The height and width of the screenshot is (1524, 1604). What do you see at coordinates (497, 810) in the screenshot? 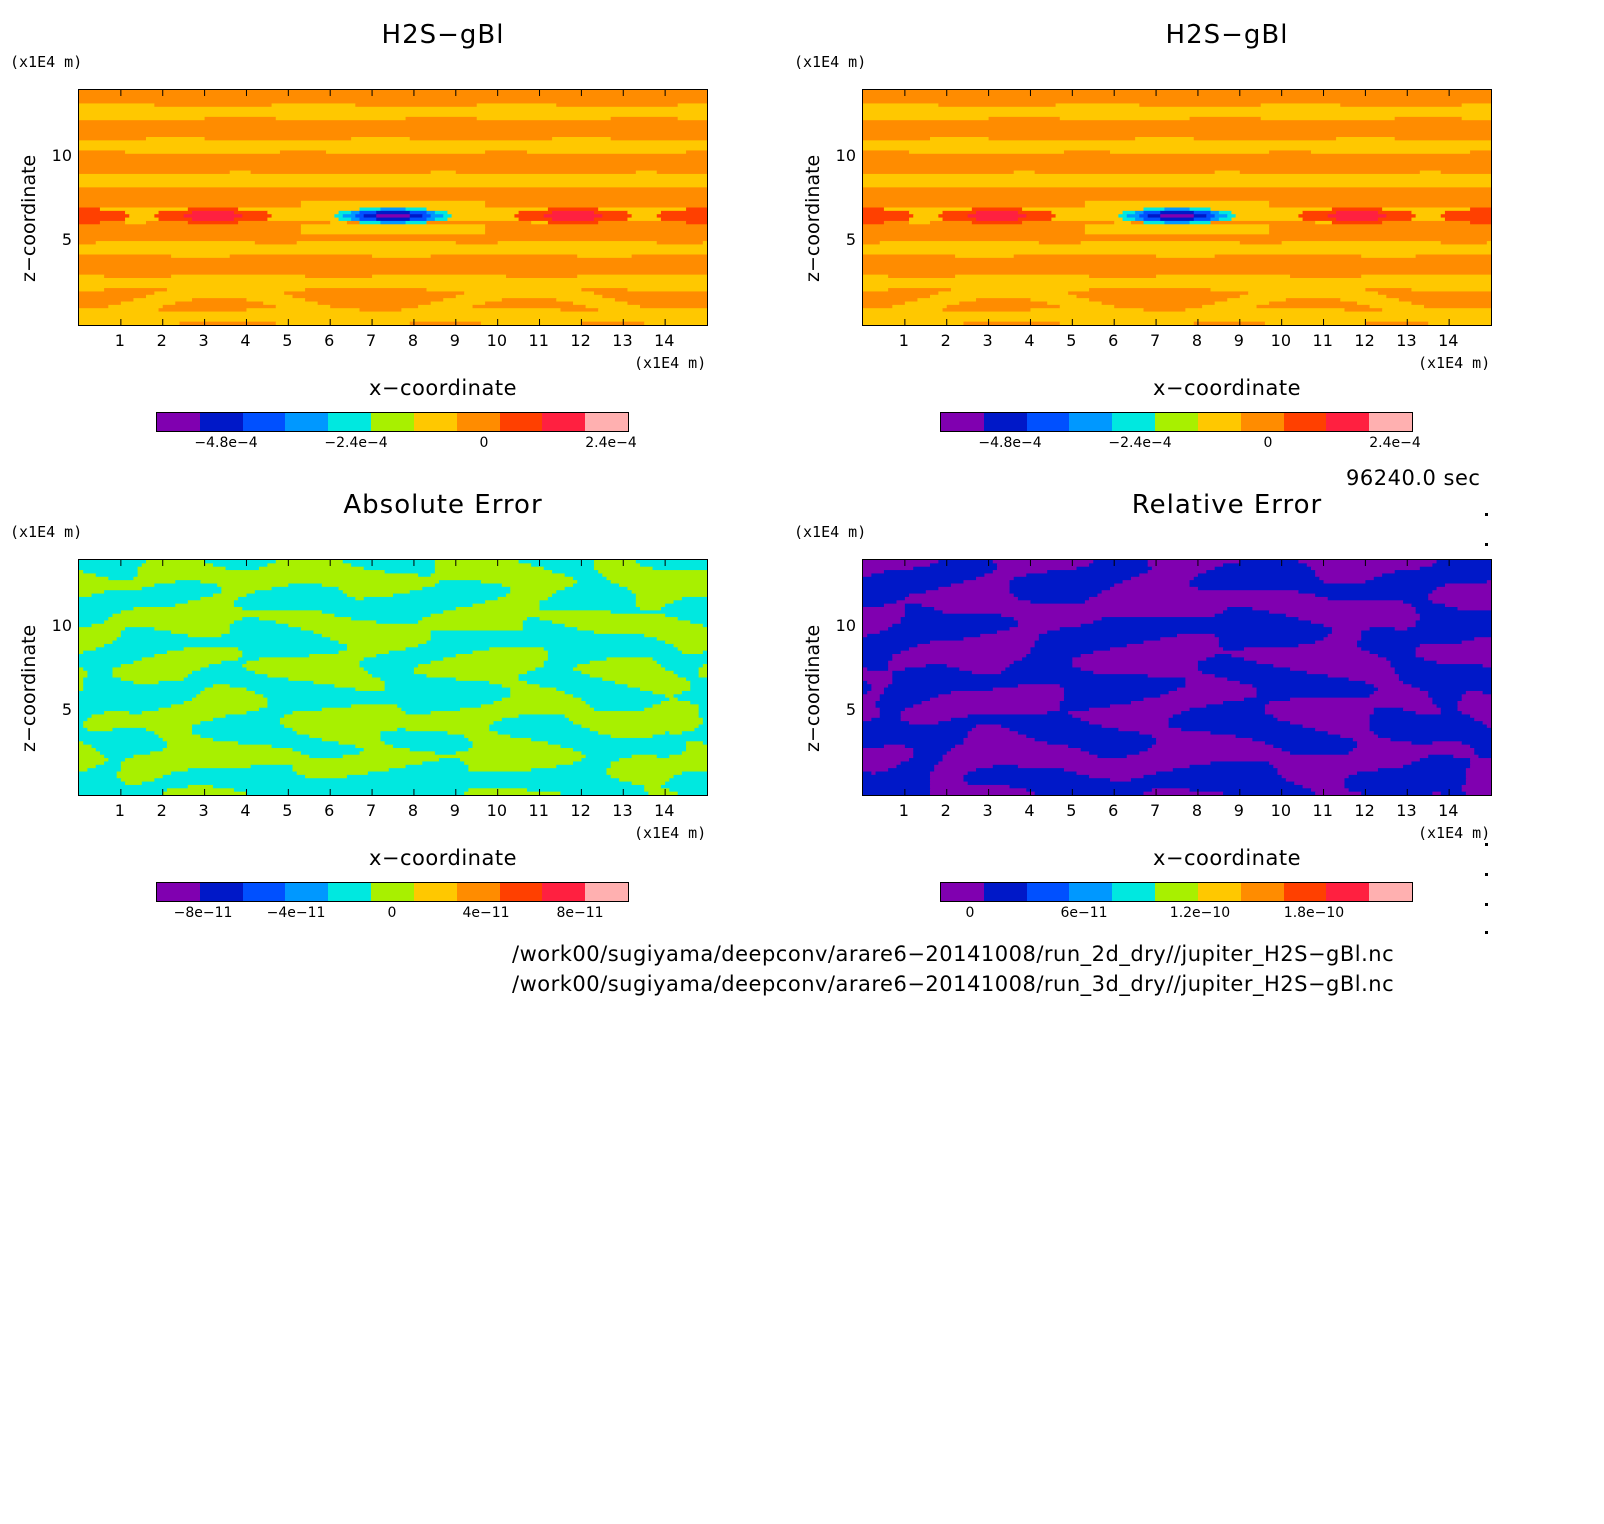
I see `x-tick-label: 10` at bounding box center [497, 810].